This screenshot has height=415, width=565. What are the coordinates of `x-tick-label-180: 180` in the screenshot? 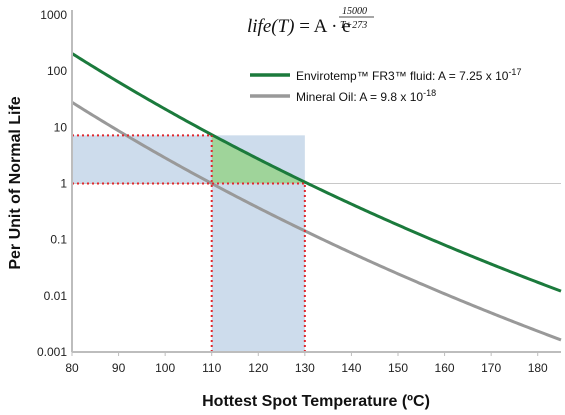 It's located at (538, 368).